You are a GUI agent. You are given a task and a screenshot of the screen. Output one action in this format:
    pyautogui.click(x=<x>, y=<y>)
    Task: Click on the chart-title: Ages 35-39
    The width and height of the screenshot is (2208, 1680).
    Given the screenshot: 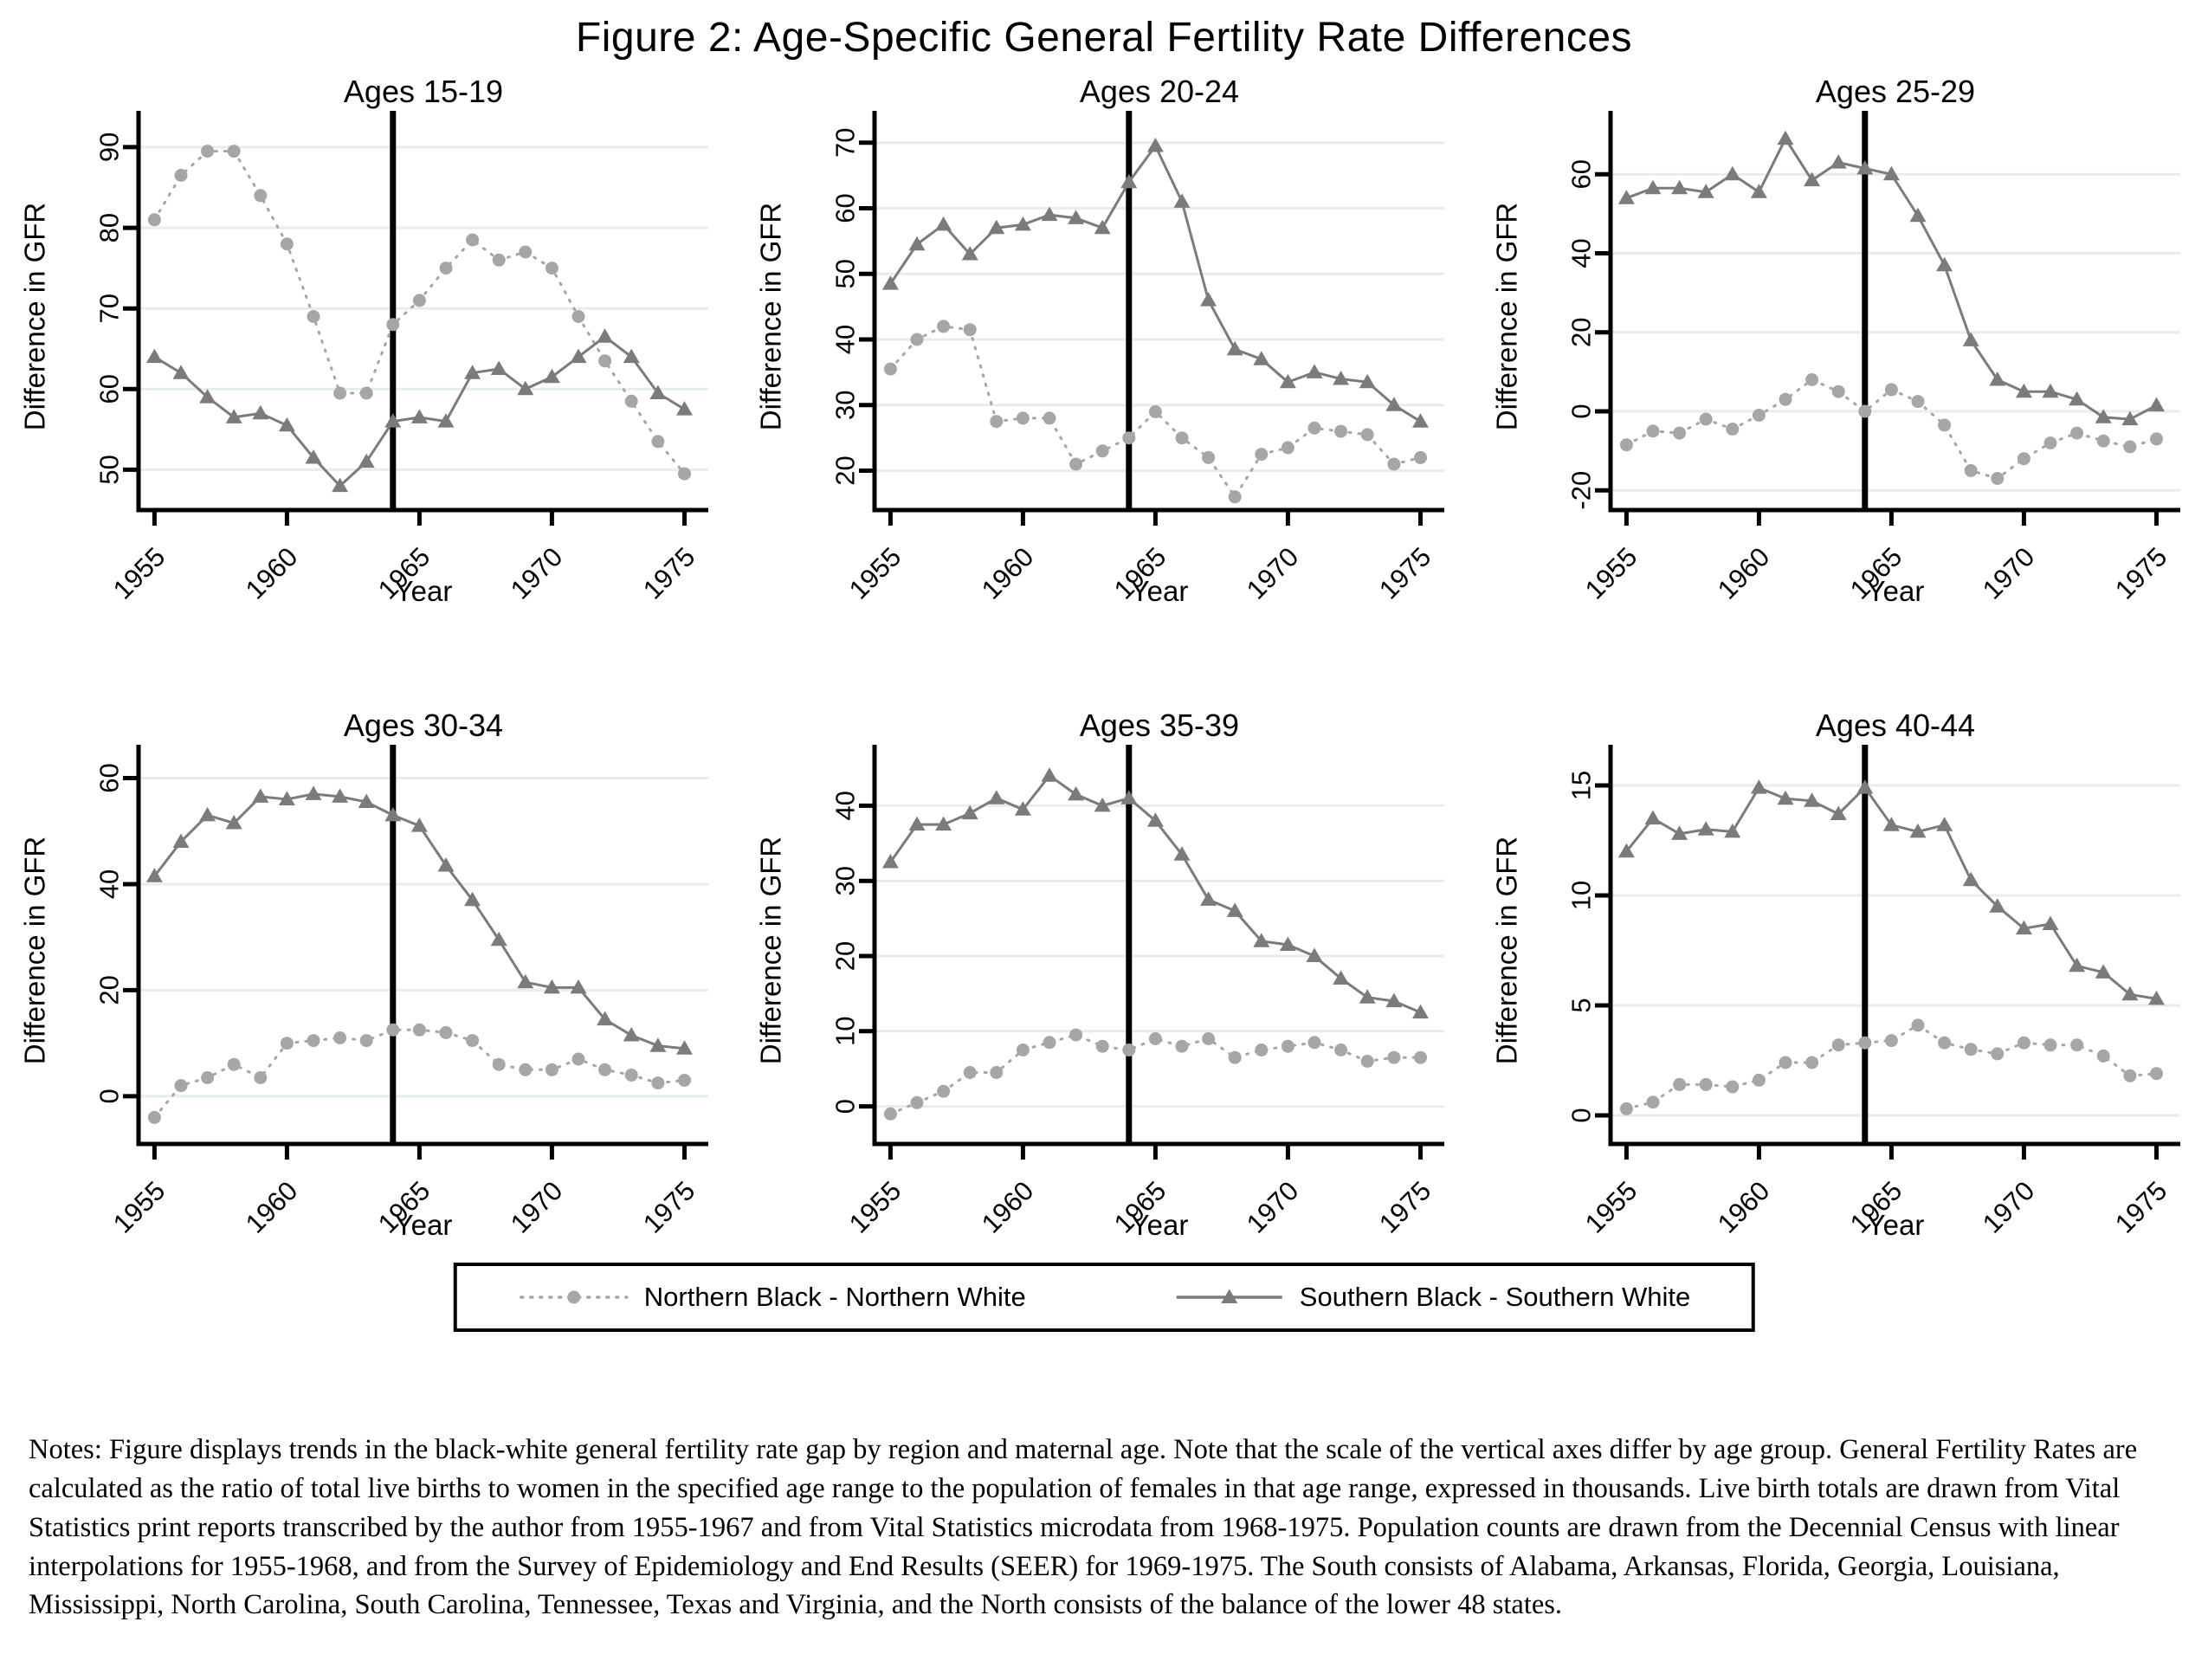 What is the action you would take?
    pyautogui.click(x=1159, y=725)
    